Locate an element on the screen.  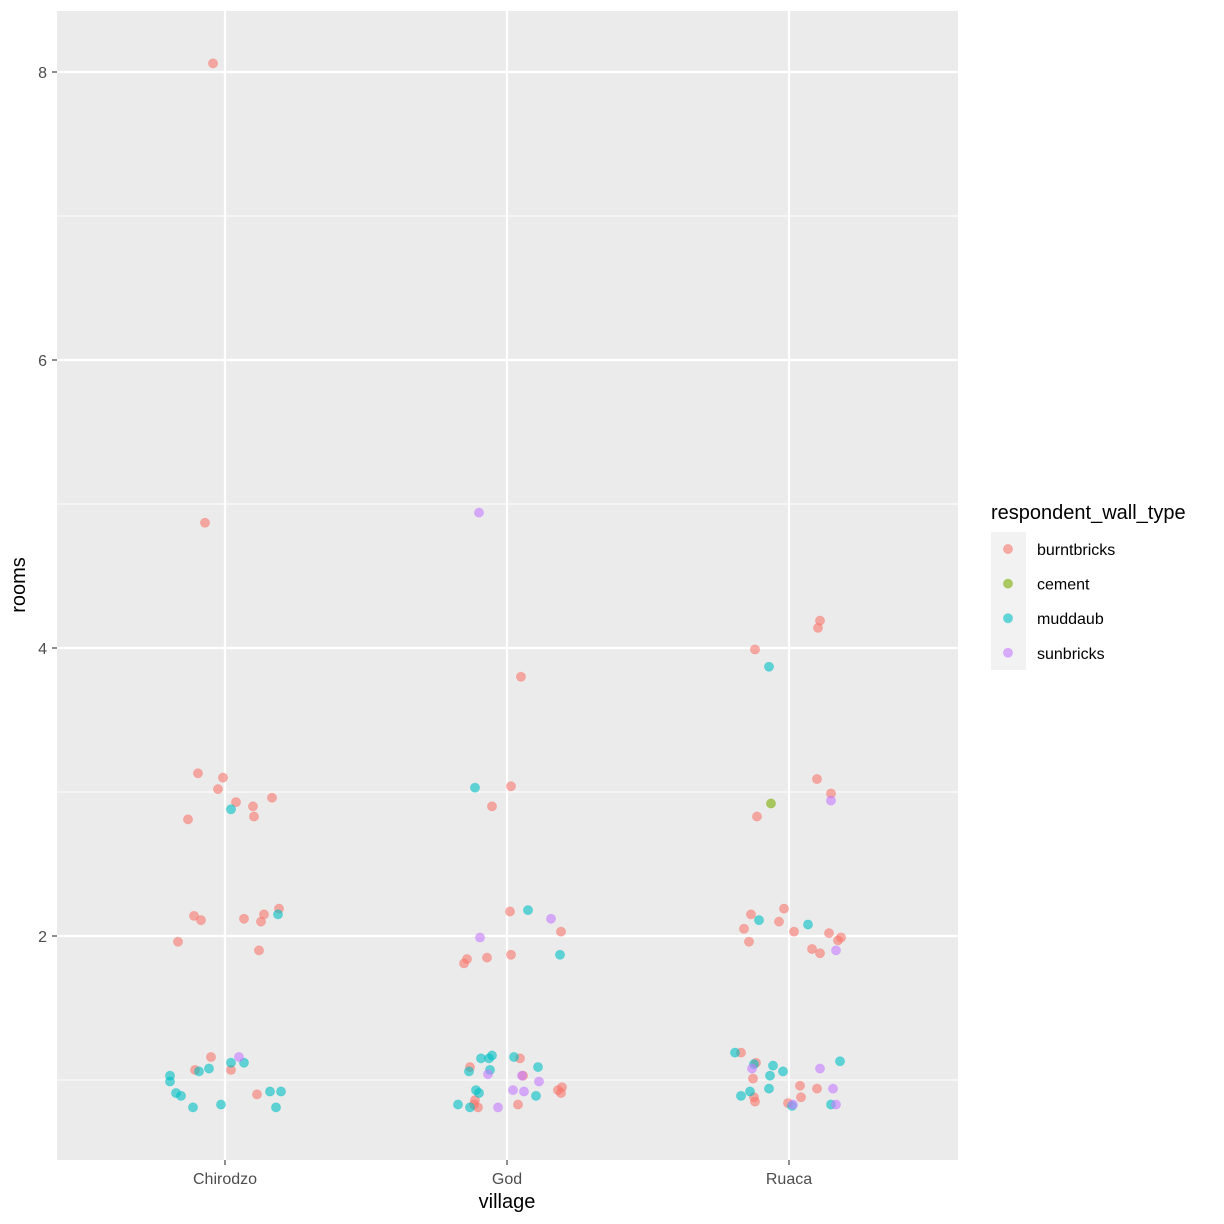
y-axis: 2 4 6 8 is located at coordinates (47, 505).